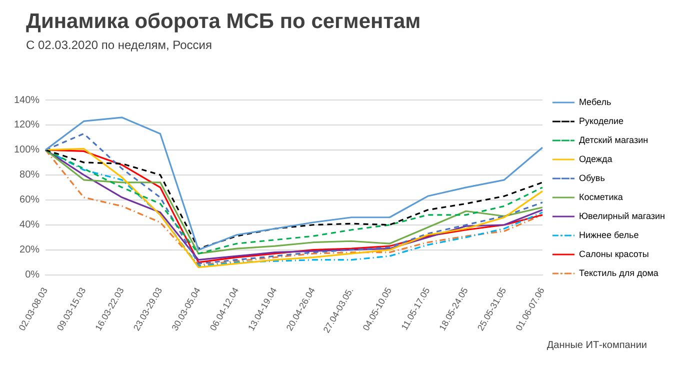  What do you see at coordinates (613, 139) in the screenshot?
I see `legend-label: Детский магазин` at bounding box center [613, 139].